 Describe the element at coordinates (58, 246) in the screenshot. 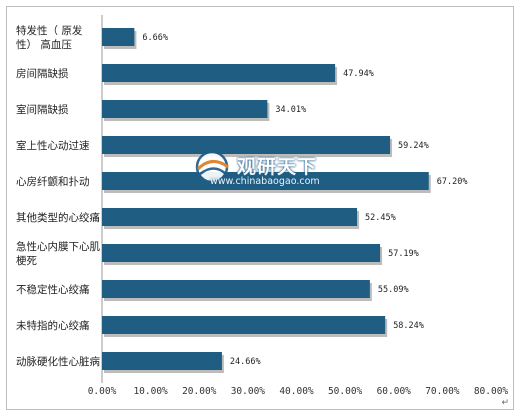

I see `category-label: 急性心内膜下心肌` at that location.